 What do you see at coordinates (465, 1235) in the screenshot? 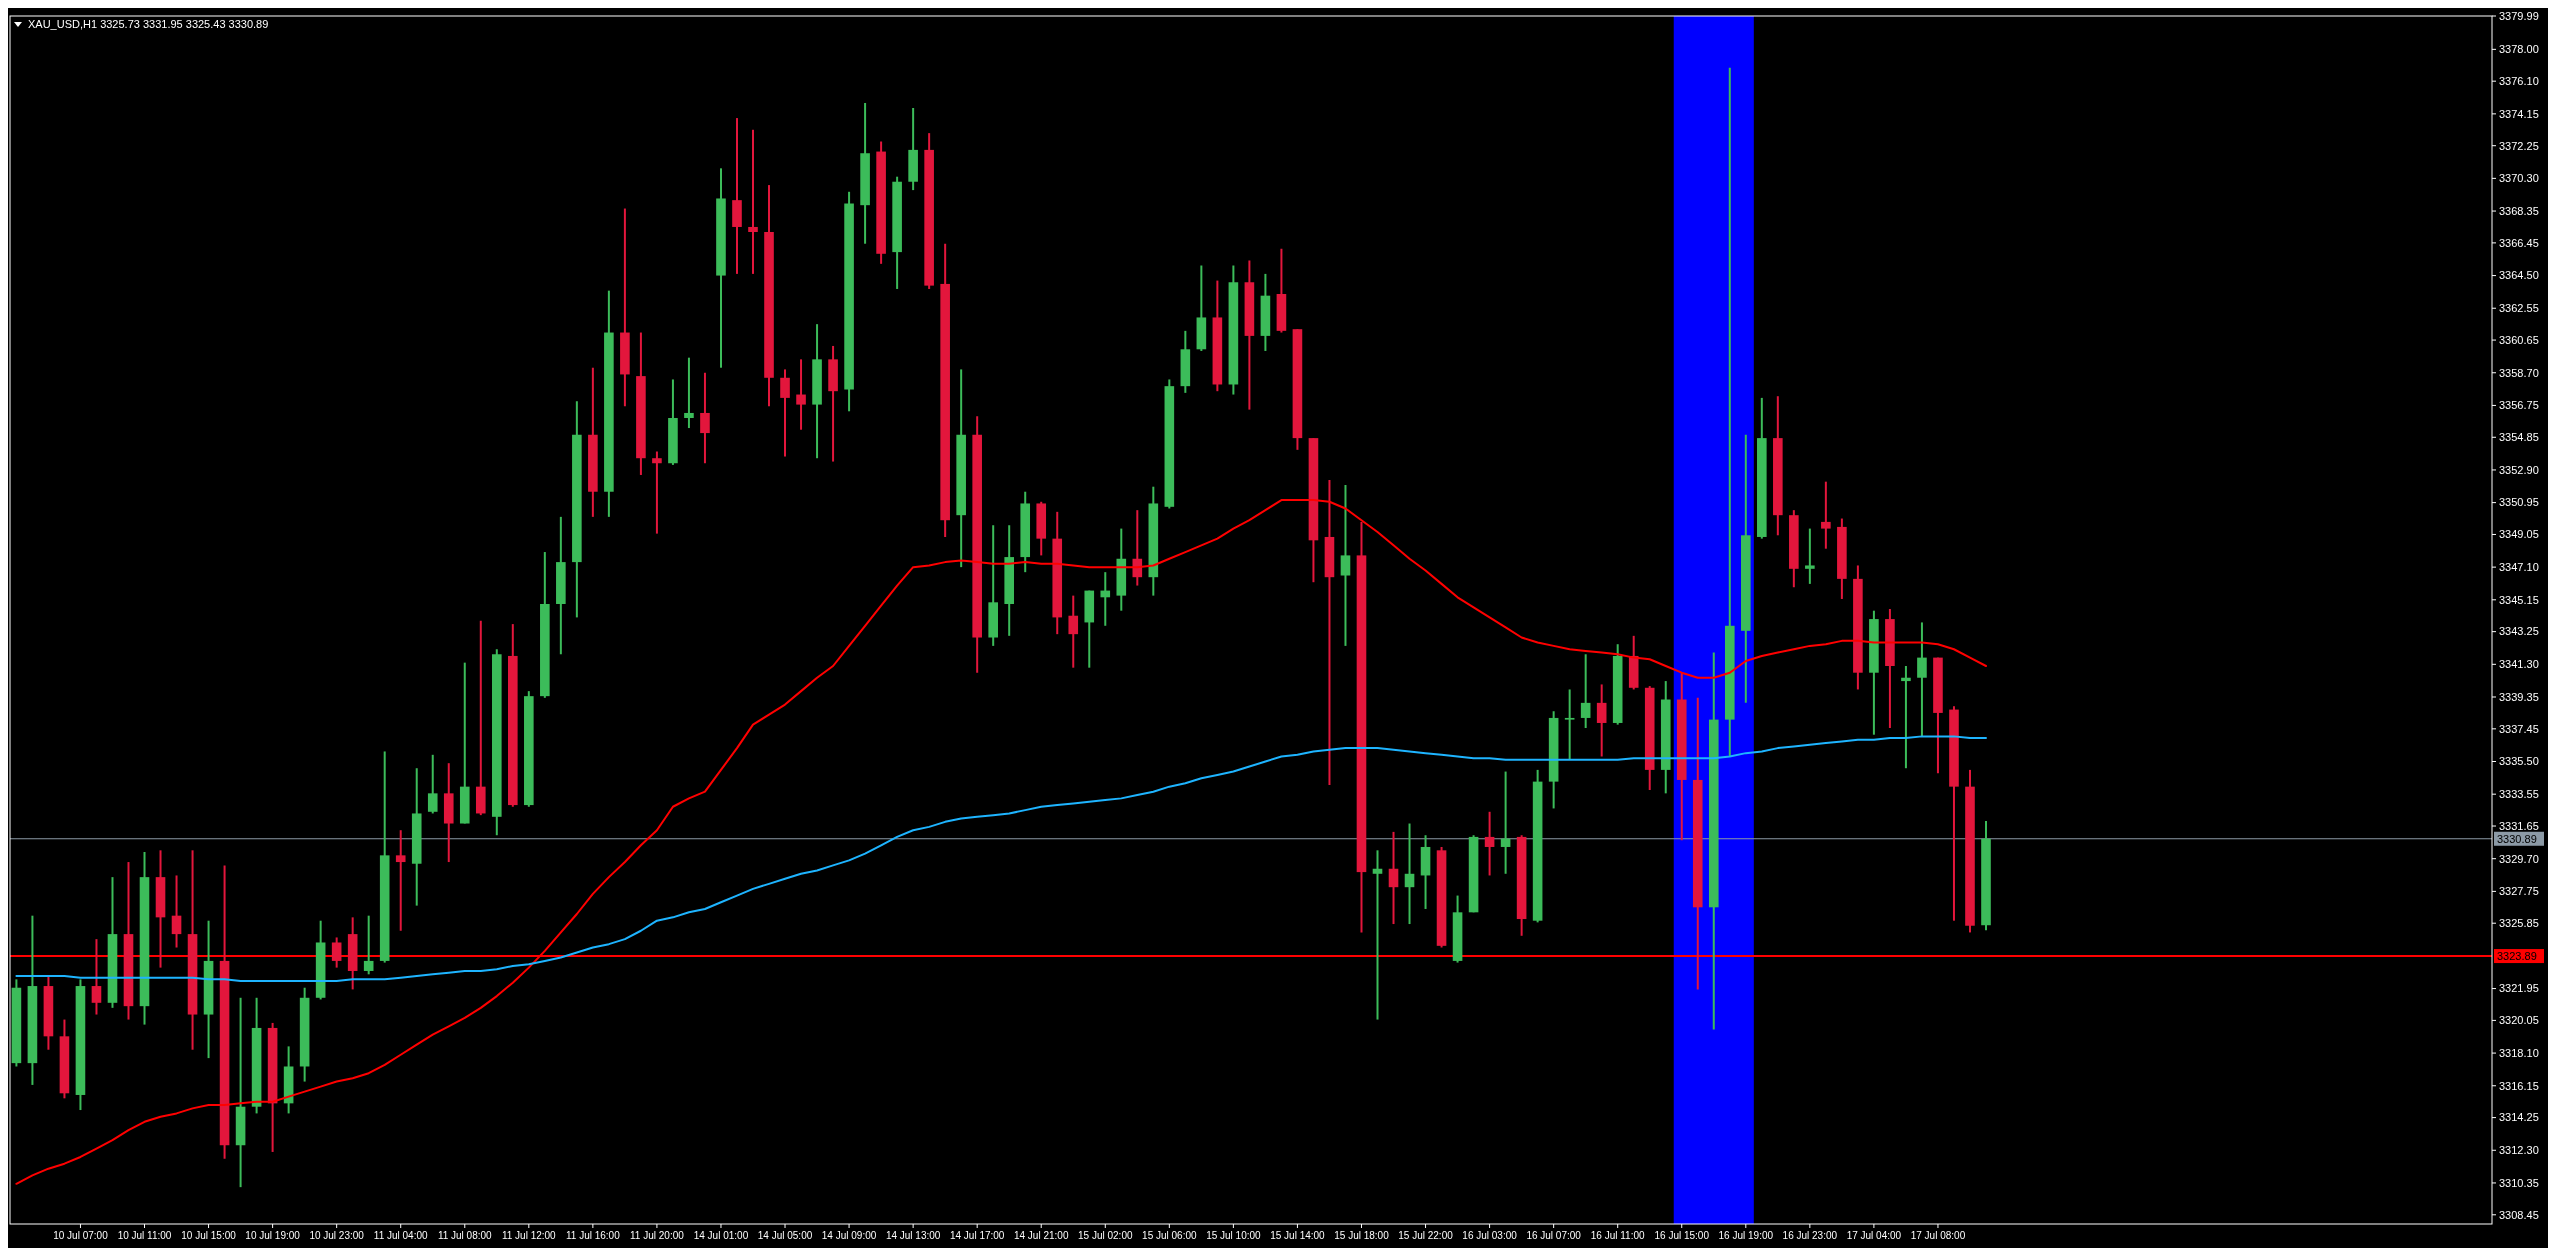
I see `x-tick-label: 11 Jul 08:00` at bounding box center [465, 1235].